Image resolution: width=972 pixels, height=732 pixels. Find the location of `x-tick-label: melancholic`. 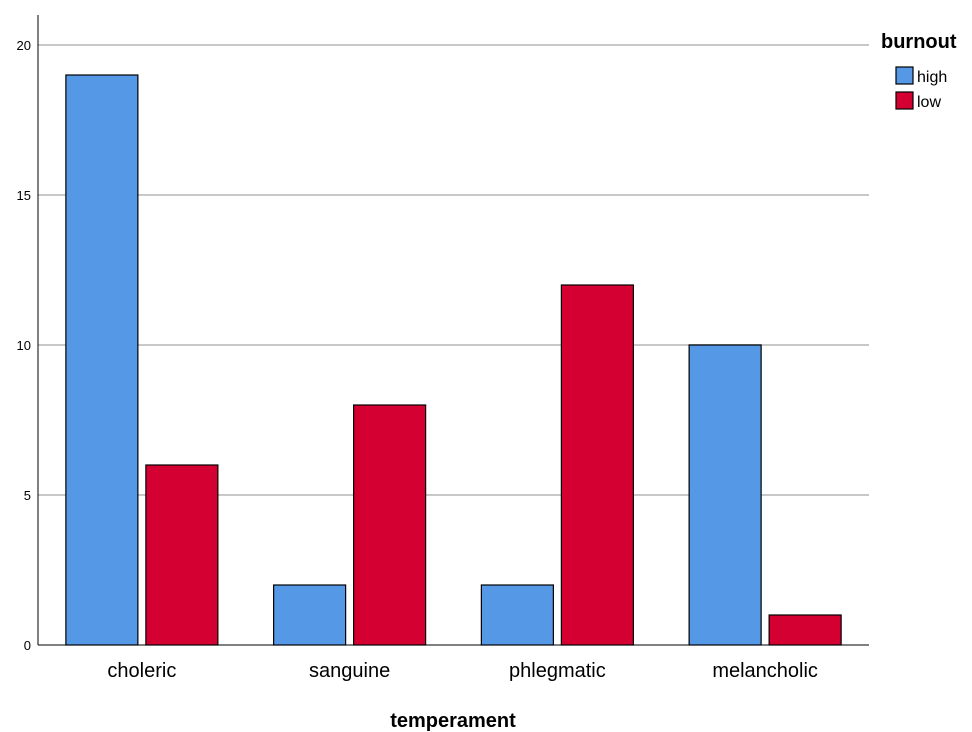

x-tick-label: melancholic is located at coordinates (765, 671).